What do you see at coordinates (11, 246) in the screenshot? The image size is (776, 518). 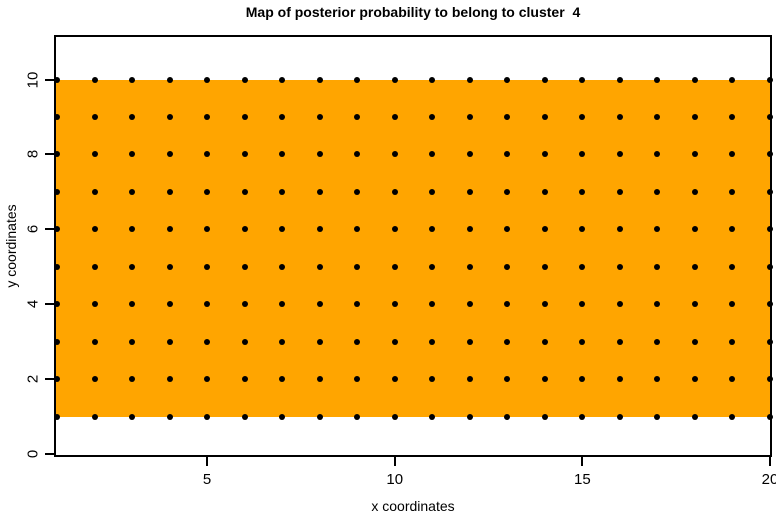 I see `y-axis-label: y coordinates` at bounding box center [11, 246].